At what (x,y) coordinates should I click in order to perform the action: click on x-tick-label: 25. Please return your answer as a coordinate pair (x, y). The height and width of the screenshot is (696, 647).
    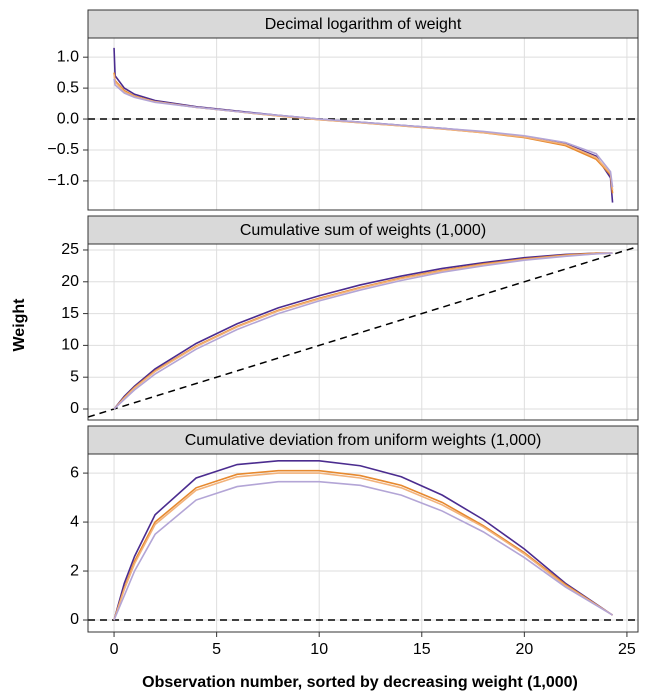
    Looking at the image, I should click on (627, 649).